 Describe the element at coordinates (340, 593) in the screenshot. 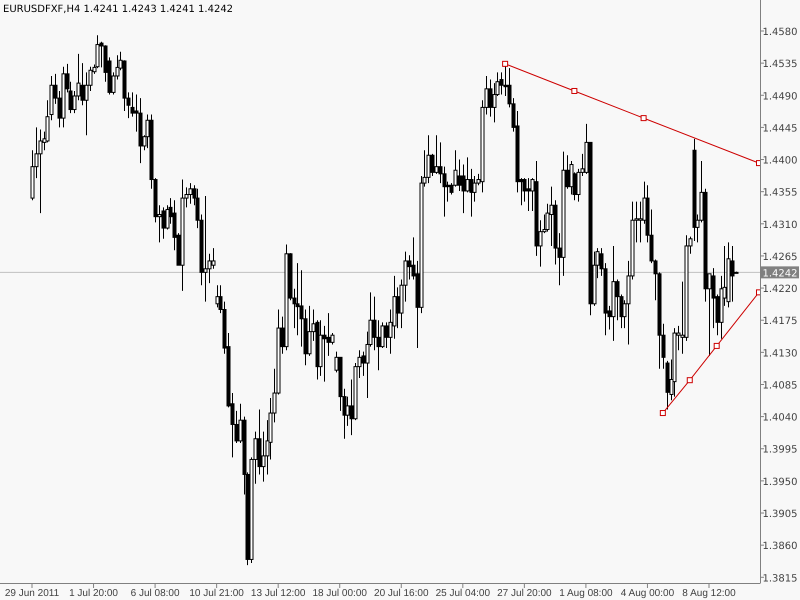

I see `x-tick-label: 18 Jul 00:00` at that location.